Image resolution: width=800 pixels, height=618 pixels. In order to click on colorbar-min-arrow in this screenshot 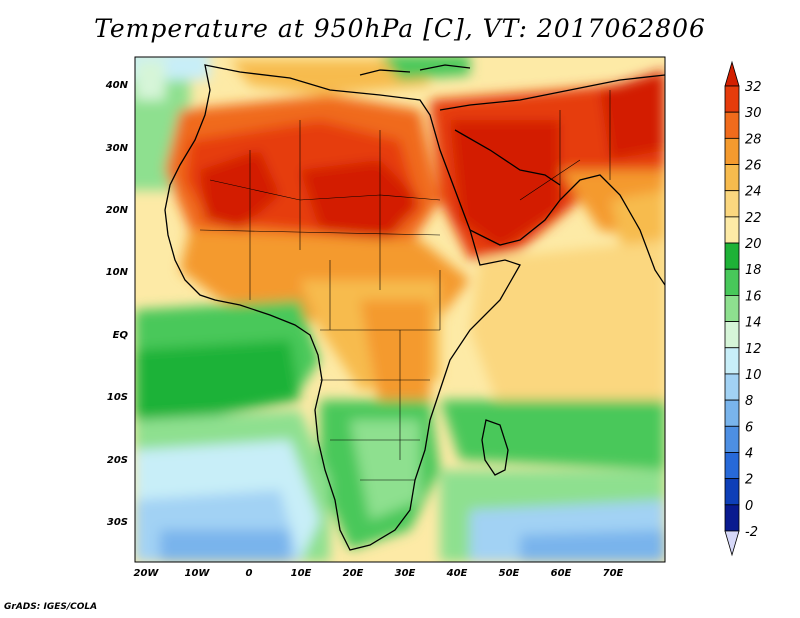, I will do `click(732, 543)`.